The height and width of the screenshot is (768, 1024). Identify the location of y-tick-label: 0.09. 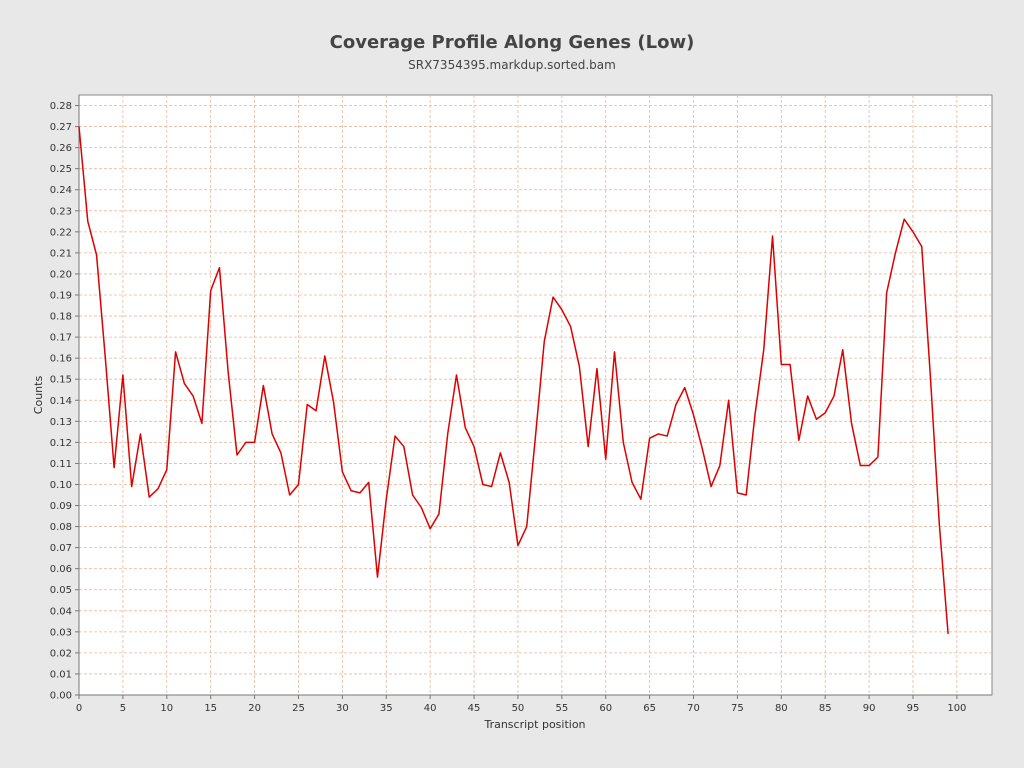
(61, 506).